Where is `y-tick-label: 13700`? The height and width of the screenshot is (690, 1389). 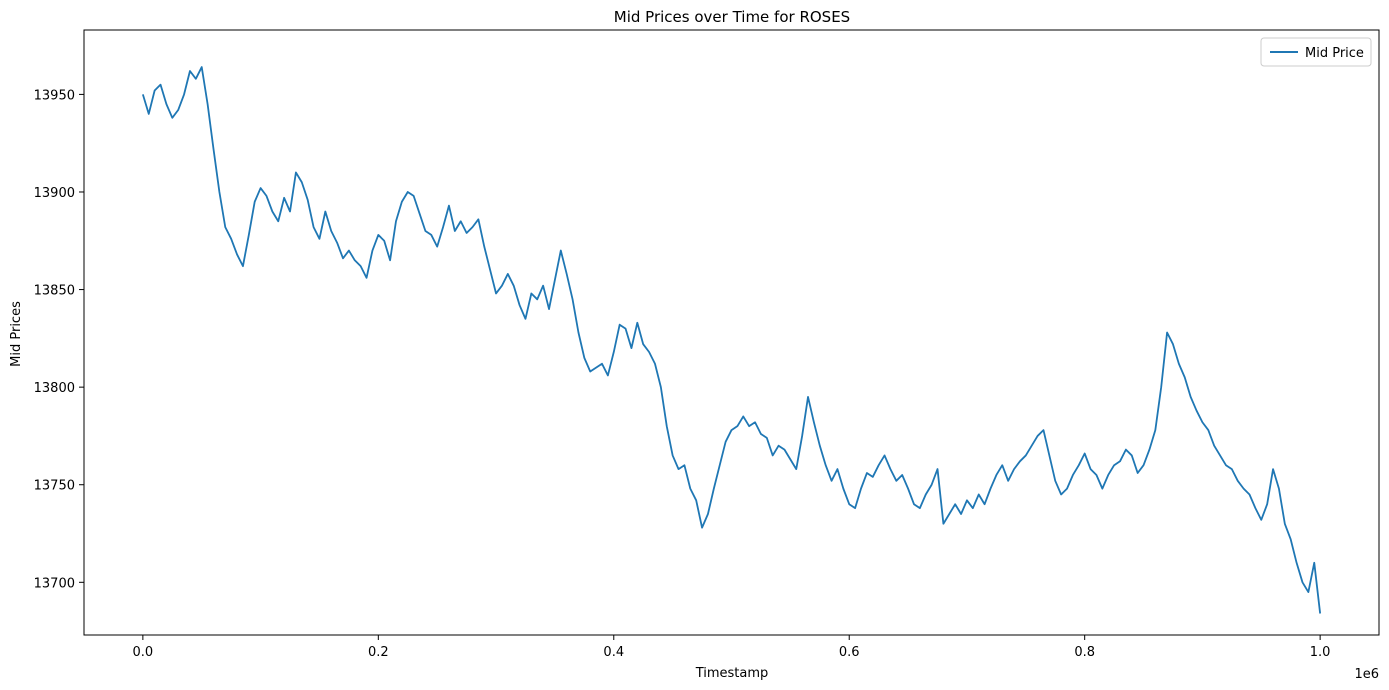 y-tick-label: 13700 is located at coordinates (54, 583).